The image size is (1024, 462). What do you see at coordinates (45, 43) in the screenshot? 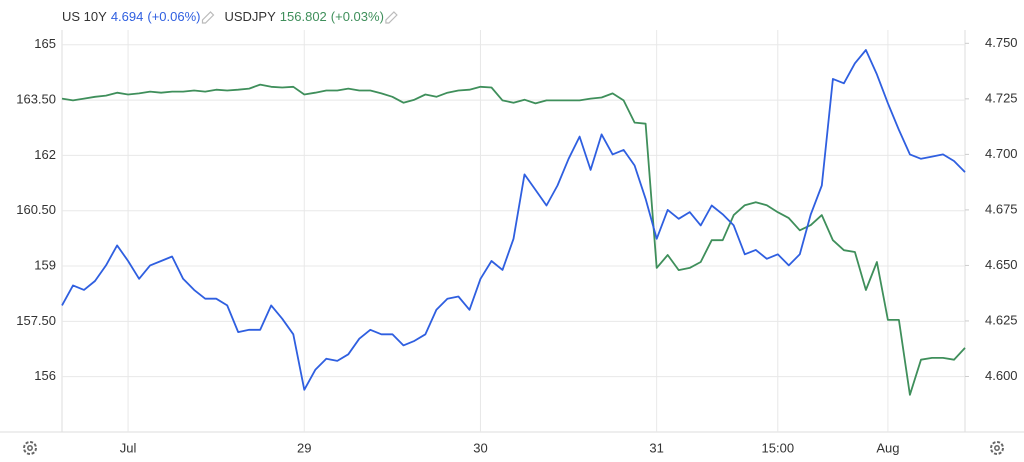
I see `y-tick-label: 165` at bounding box center [45, 43].